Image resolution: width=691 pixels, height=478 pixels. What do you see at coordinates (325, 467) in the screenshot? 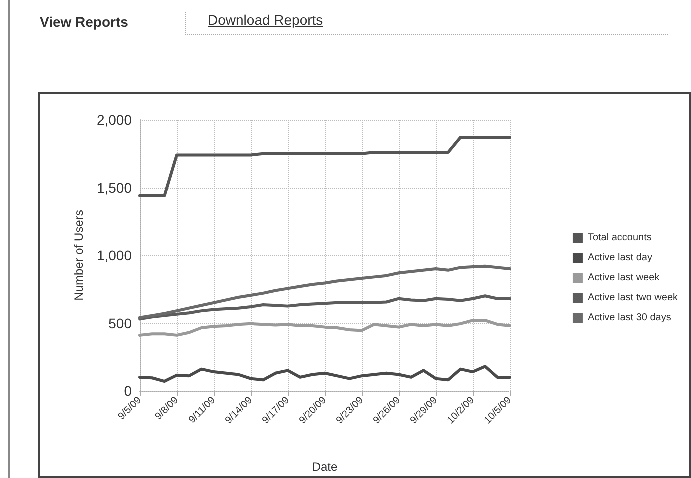
I see `x-axis-title: Date` at bounding box center [325, 467].